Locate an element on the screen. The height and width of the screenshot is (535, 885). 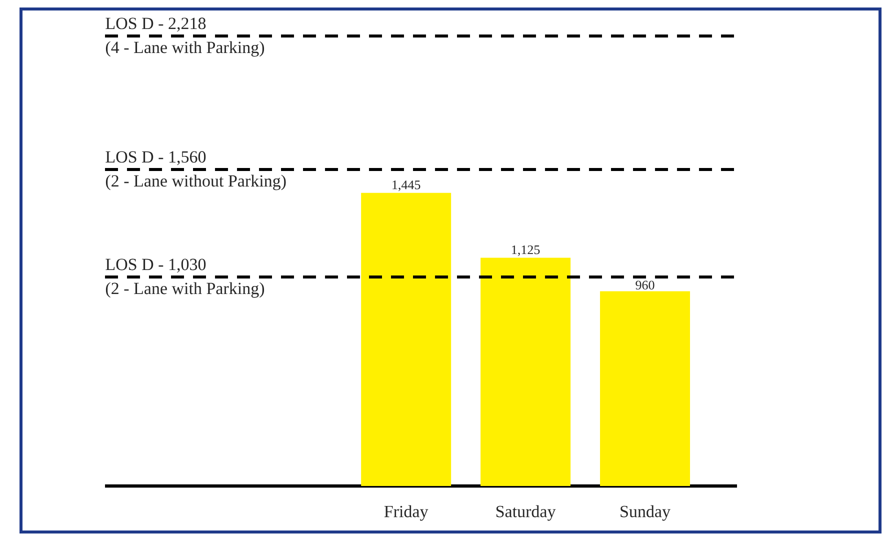
data-label: 960 is located at coordinates (645, 285).